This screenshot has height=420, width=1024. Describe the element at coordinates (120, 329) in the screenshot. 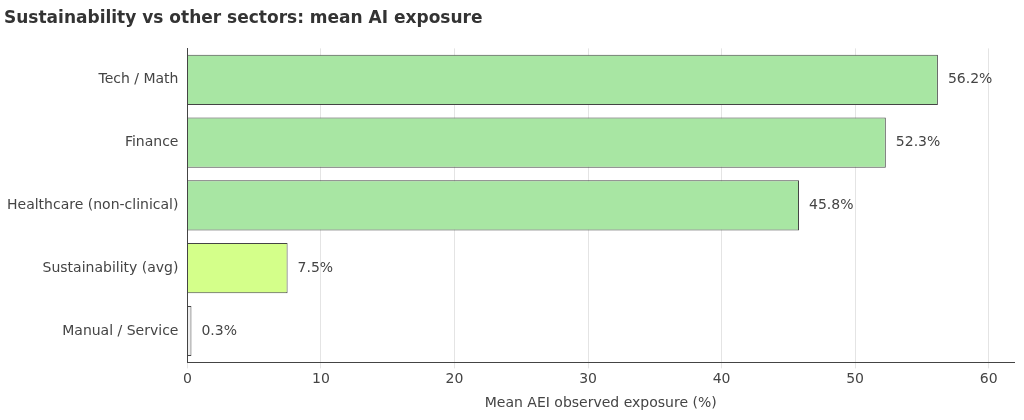

I see `y-tick-label: Manual / Service` at that location.